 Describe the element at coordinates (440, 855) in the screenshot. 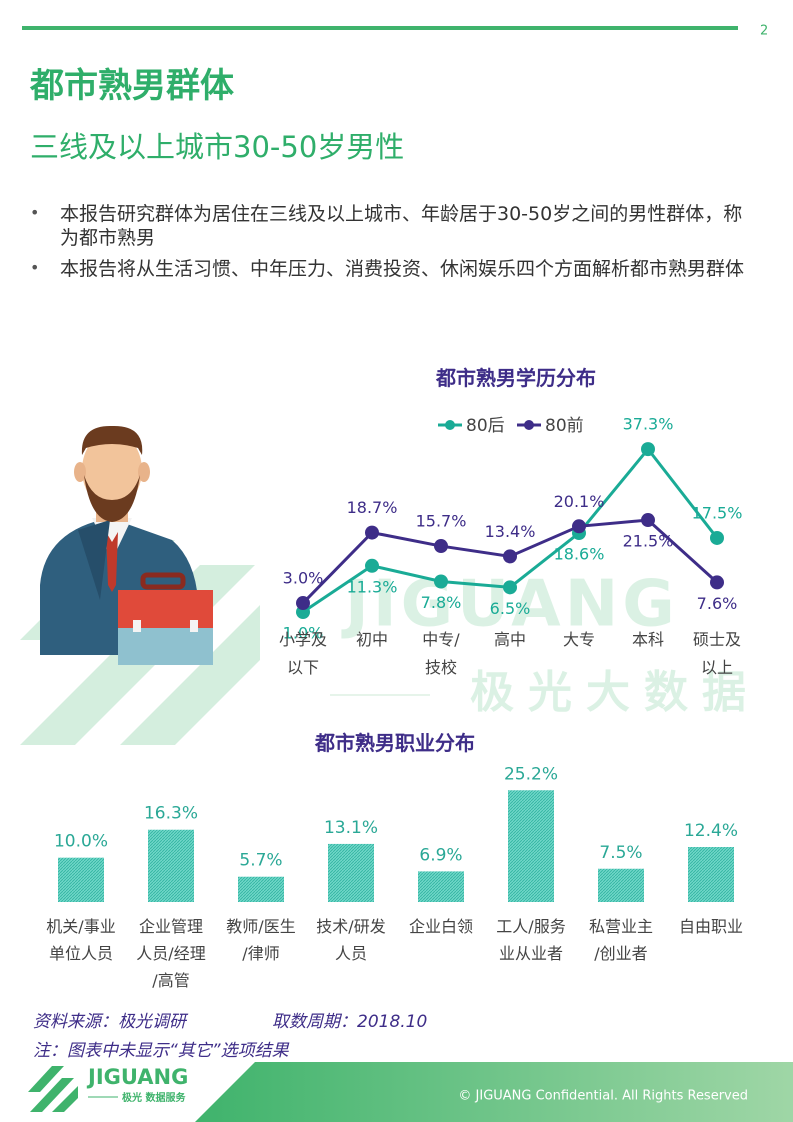

I see `data-label: 6.9%` at that location.